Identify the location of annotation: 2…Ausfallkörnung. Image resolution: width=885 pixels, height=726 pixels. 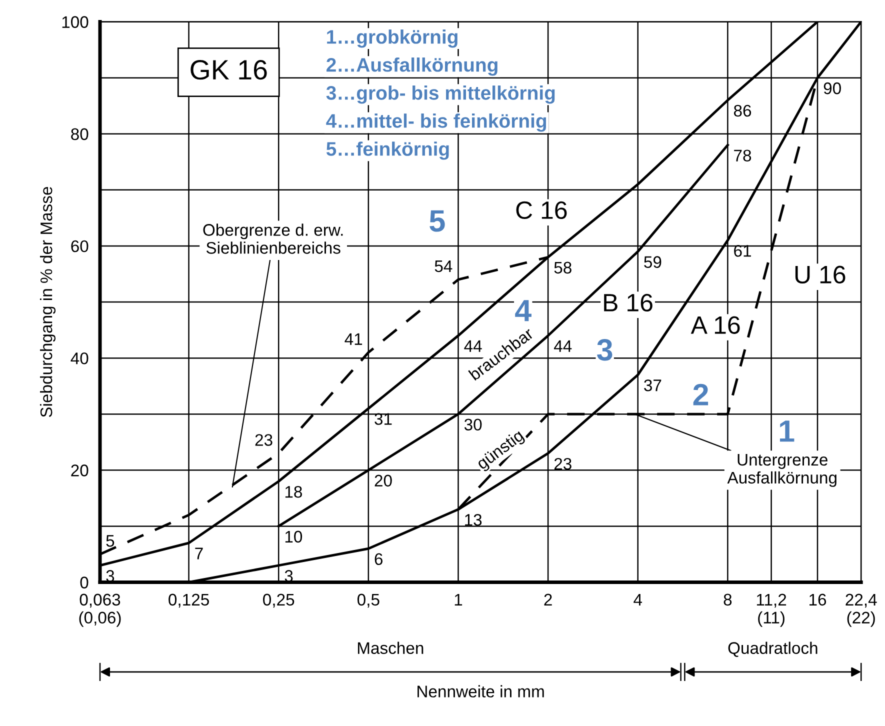
(412, 67).